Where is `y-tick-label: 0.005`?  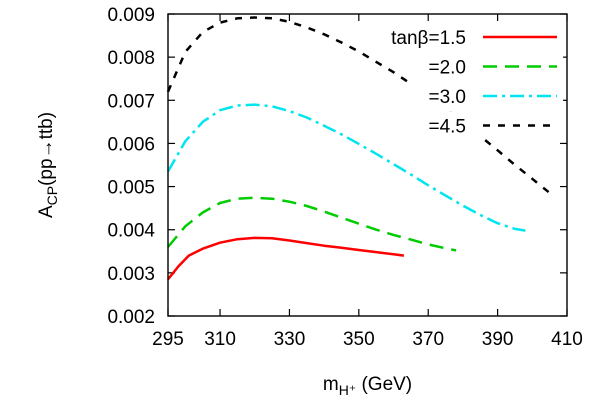 y-tick-label: 0.005 is located at coordinates (131, 188).